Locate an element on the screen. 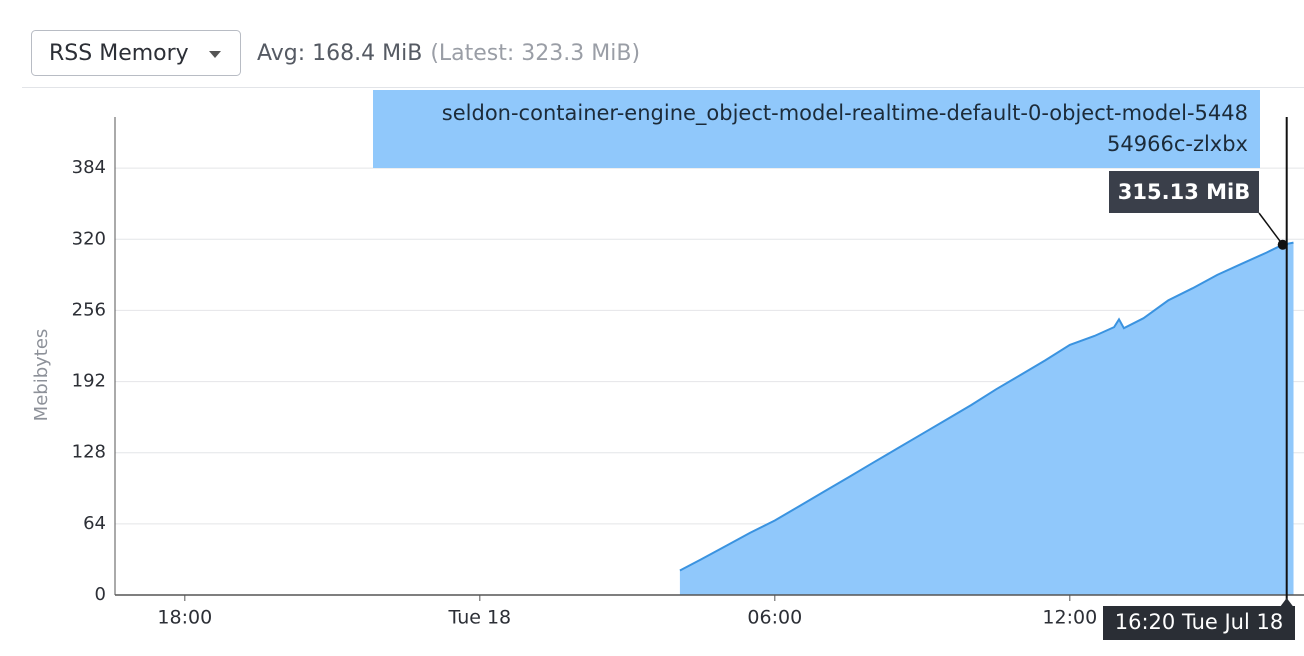 This screenshot has height=656, width=1304. dropdown-caret is located at coordinates (215, 54).